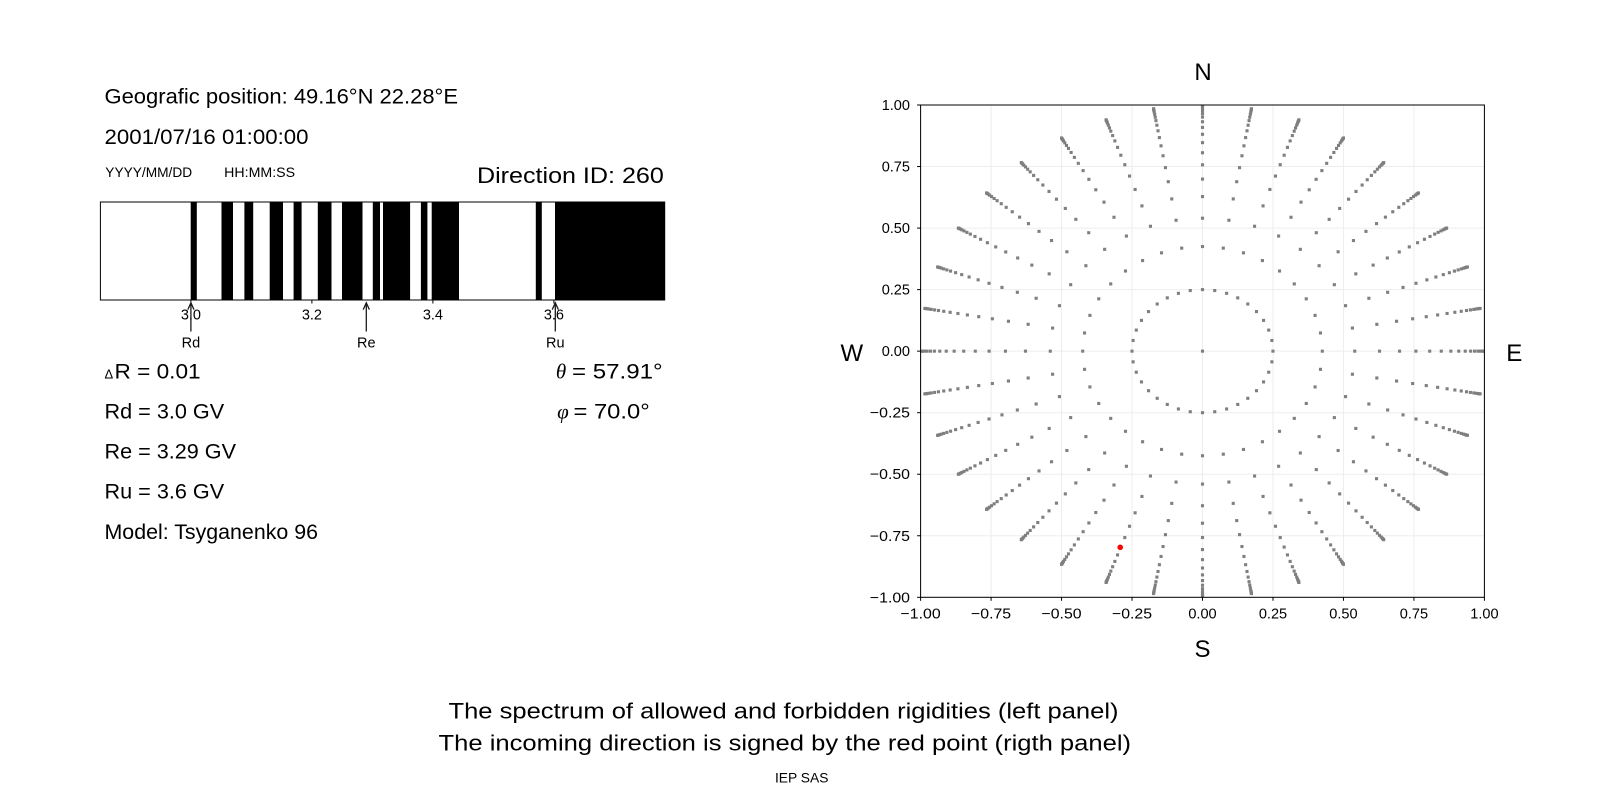 The image size is (1600, 800). Describe the element at coordinates (191, 344) in the screenshot. I see `svg-text: Rd` at that location.